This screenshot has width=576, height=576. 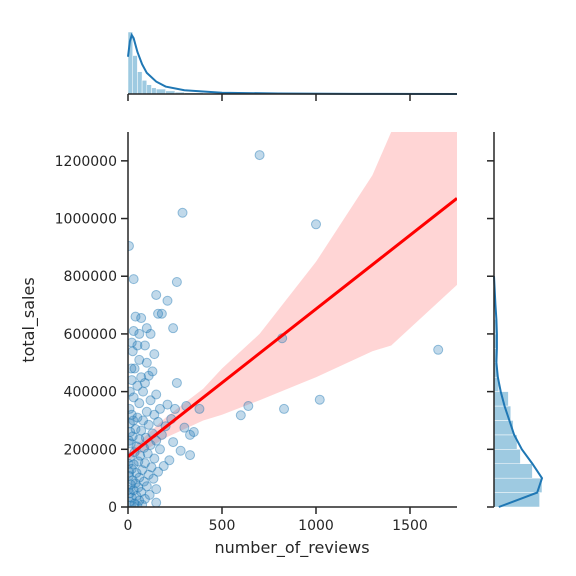 I want to click on x-axis-title: number_of_reviews, so click(x=291, y=548).